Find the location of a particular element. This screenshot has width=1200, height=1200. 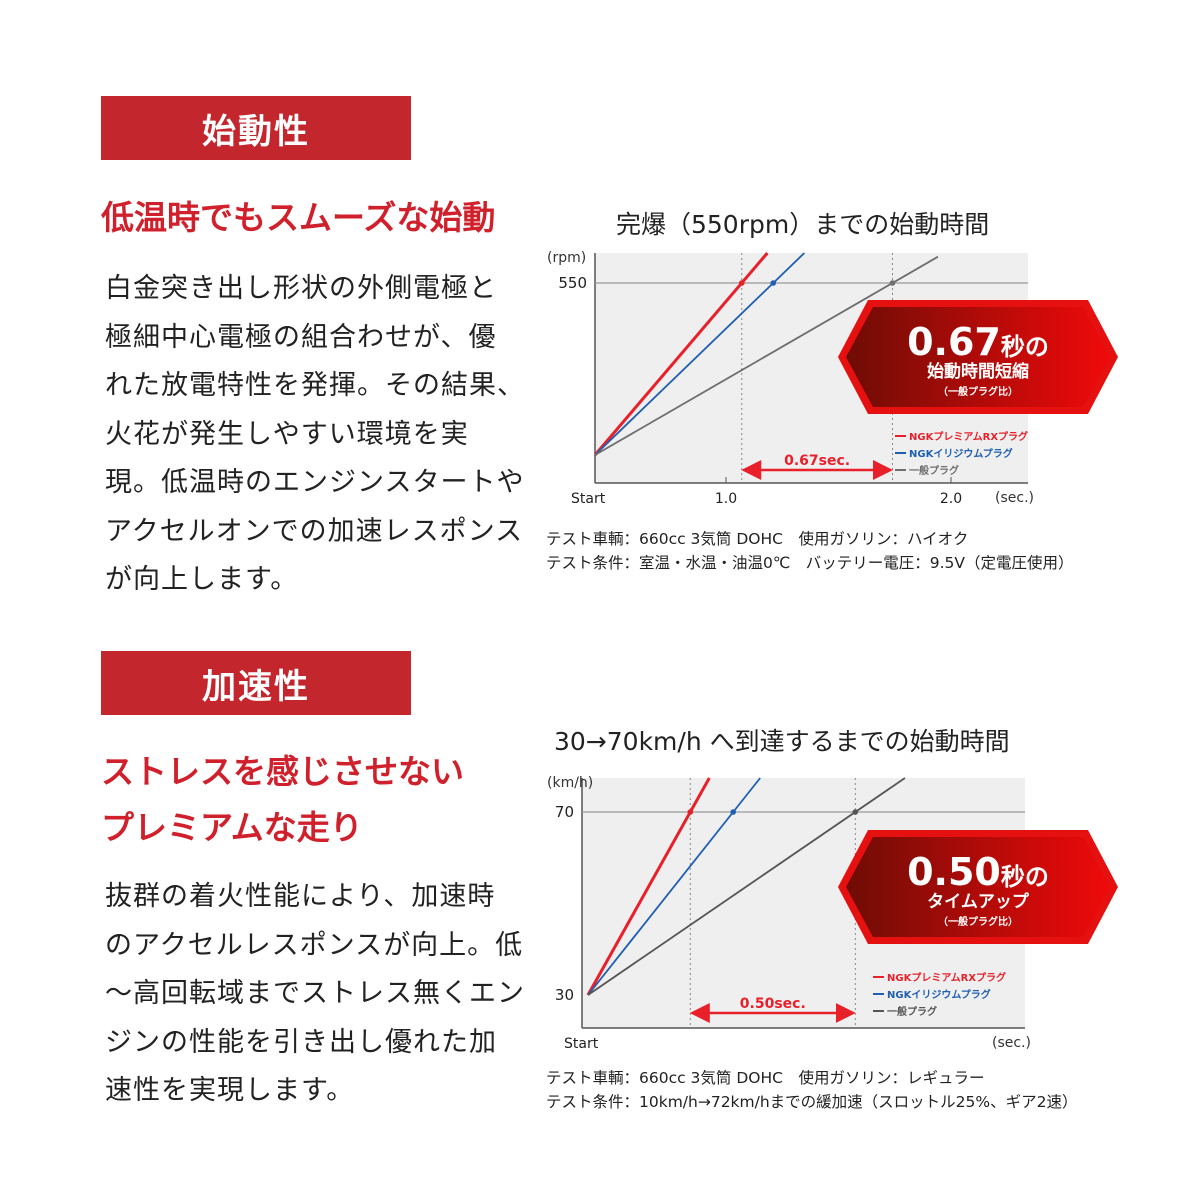

body-line: ジンの性能を引き出し優れた加 is located at coordinates (301, 1042).